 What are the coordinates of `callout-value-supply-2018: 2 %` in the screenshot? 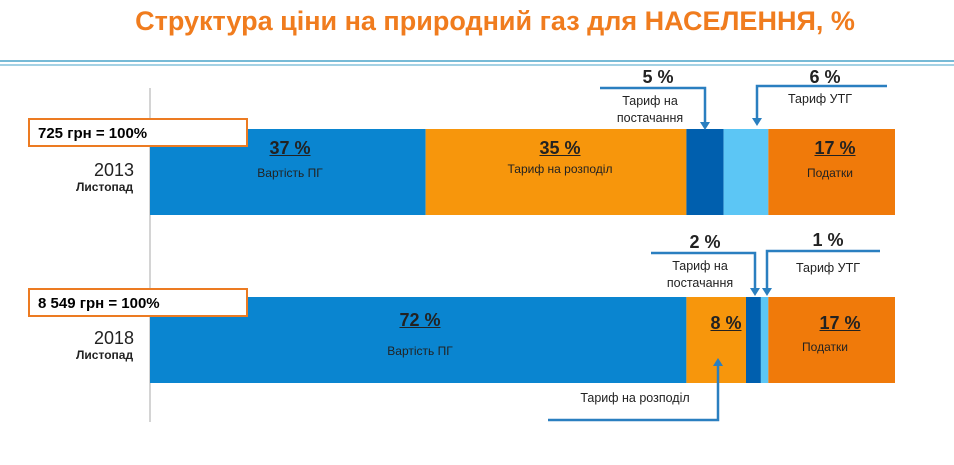 It's located at (705, 242).